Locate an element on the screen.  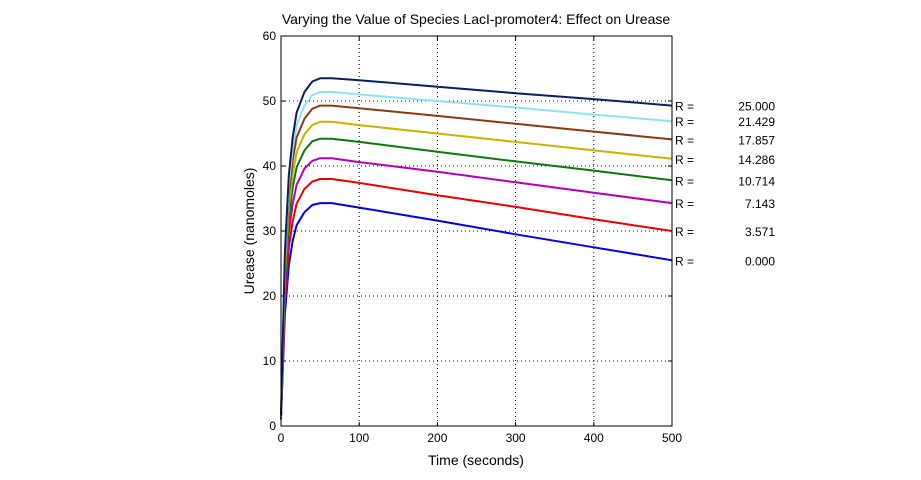
series-label-value: 25.000 is located at coordinates (756, 107).